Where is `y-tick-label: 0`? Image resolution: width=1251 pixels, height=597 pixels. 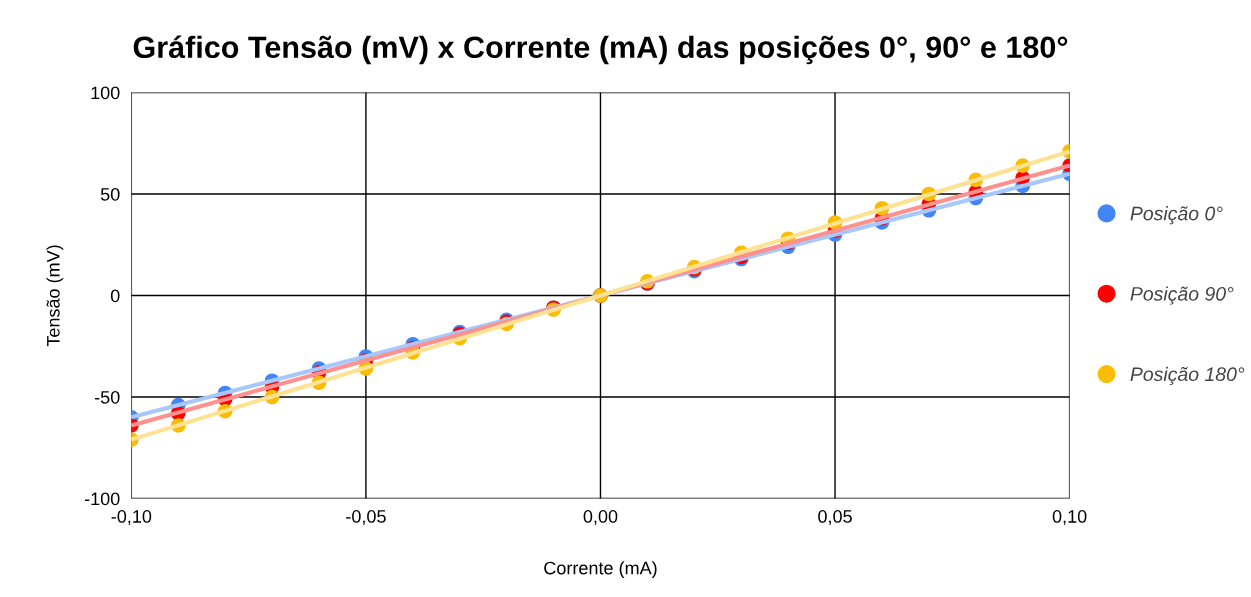 y-tick-label: 0 is located at coordinates (115, 296).